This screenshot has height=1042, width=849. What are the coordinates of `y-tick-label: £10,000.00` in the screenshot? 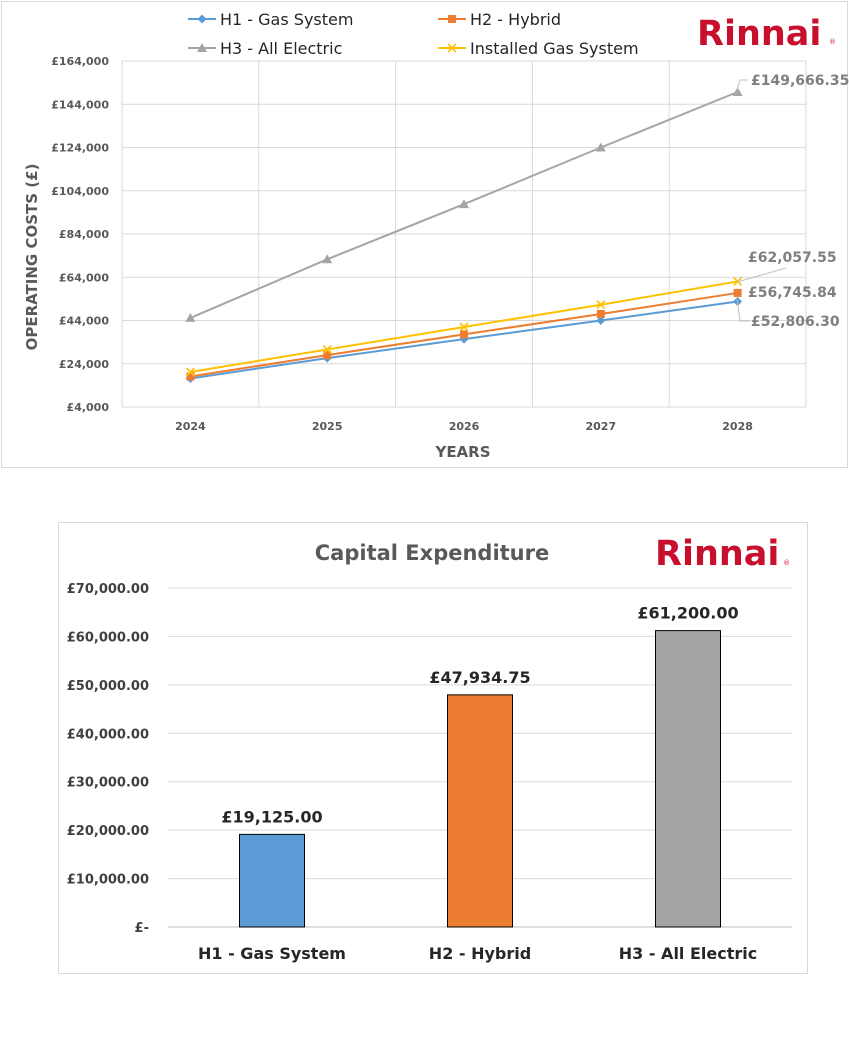 It's located at (108, 880).